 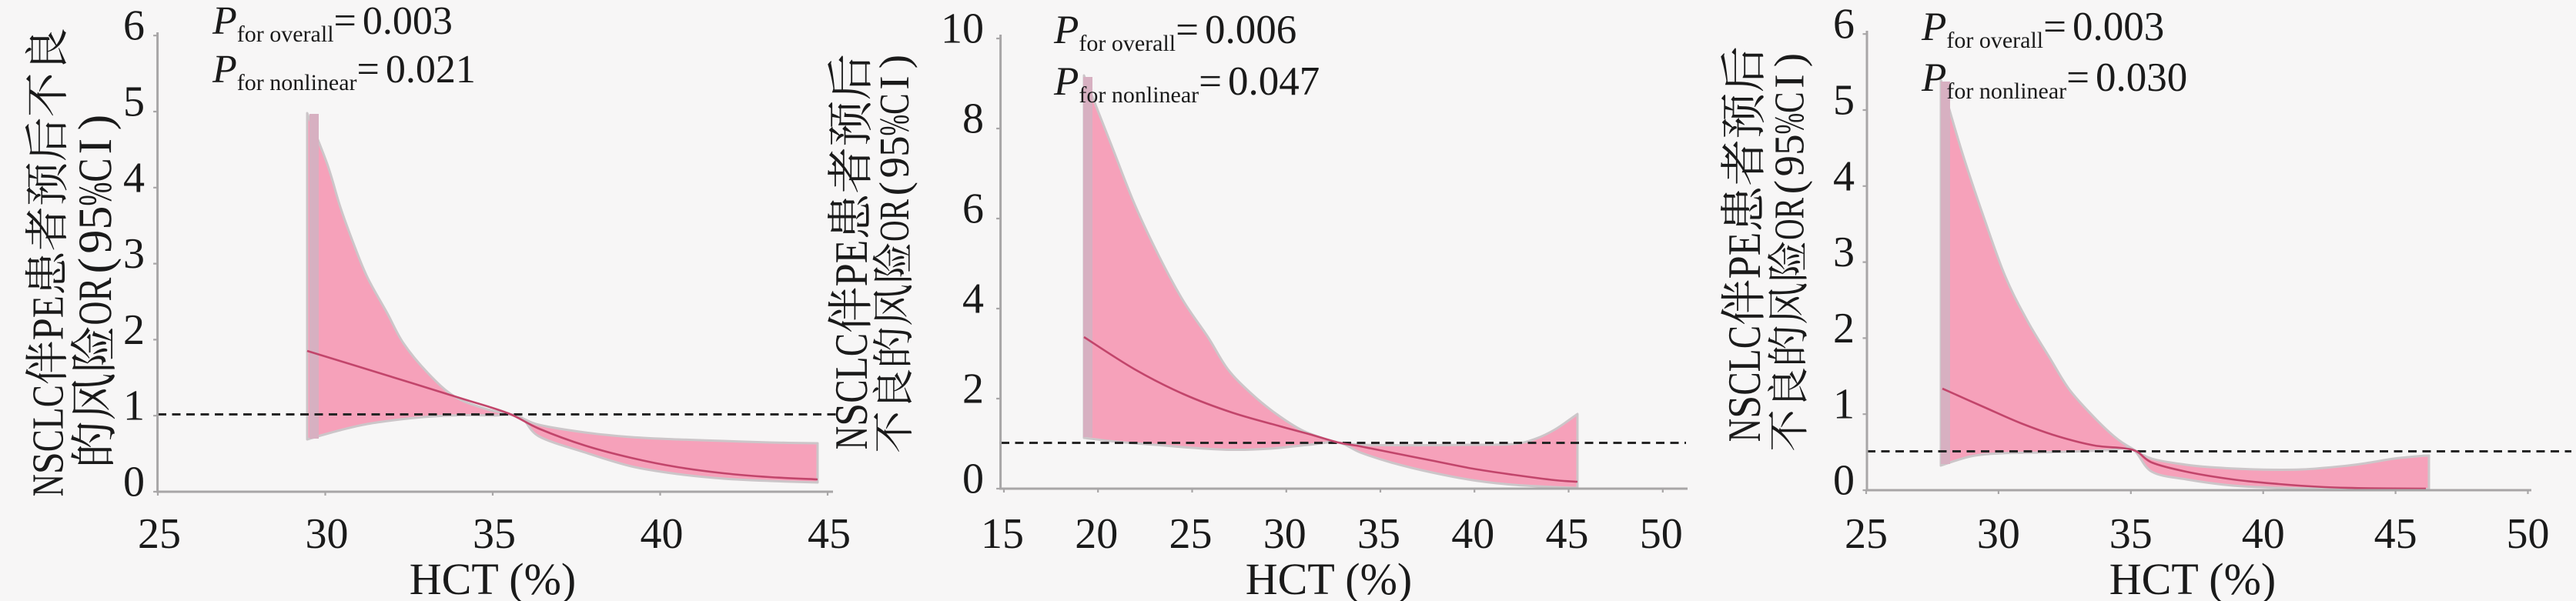 What do you see at coordinates (344, 71) in the screenshot?
I see `svg-text:Pfor nonlinear=0.021: Pfor nonlinear= 0.021` at bounding box center [344, 71].